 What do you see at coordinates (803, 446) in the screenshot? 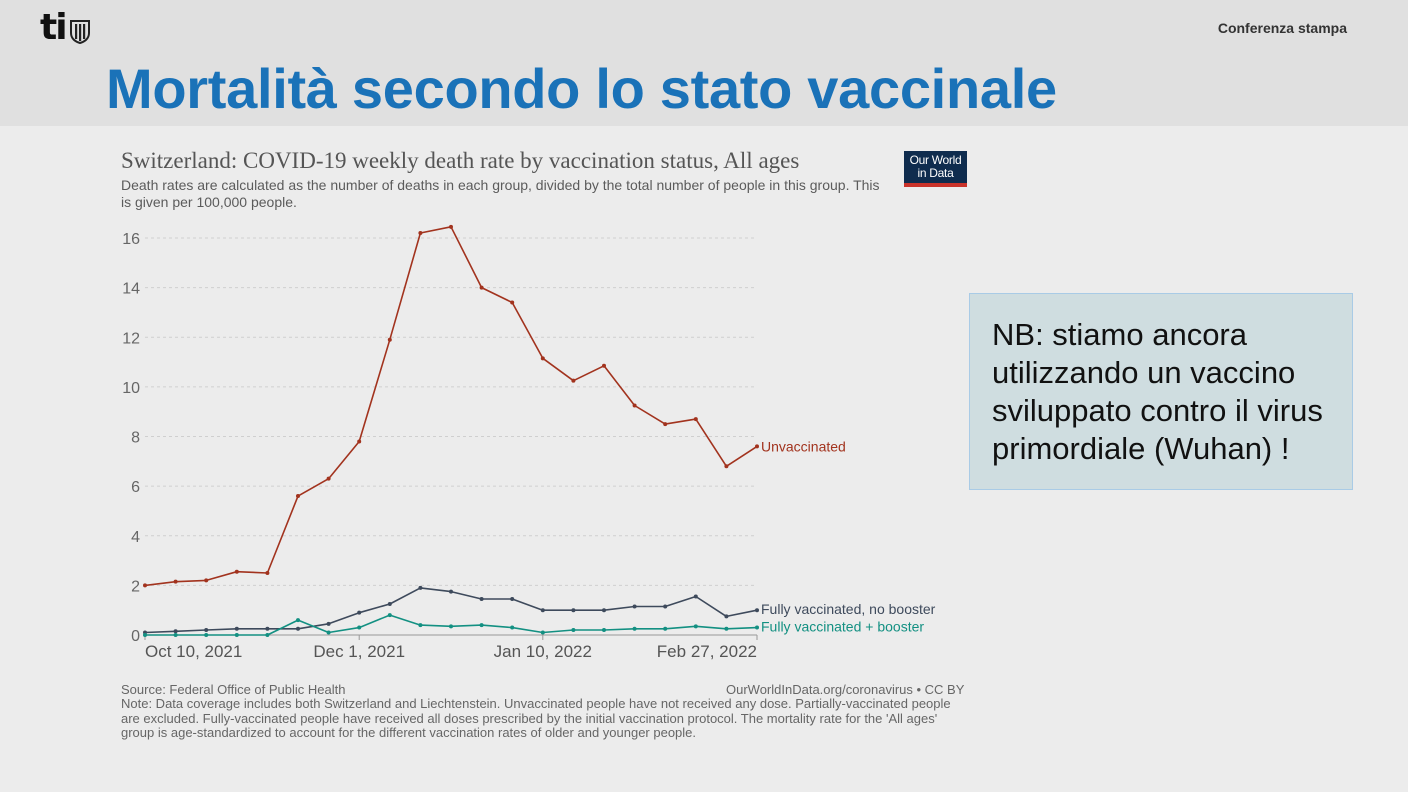
I see `series-label: Unvaccinated` at bounding box center [803, 446].